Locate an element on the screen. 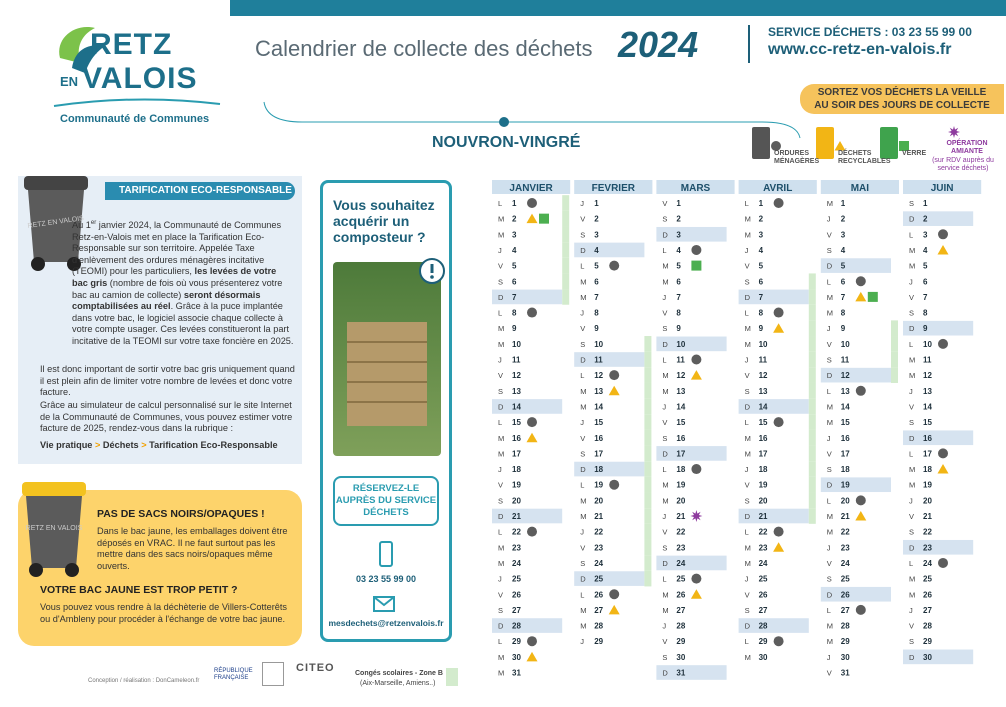 The height and width of the screenshot is (707, 1006). day-row: D 18 is located at coordinates (613, 469).